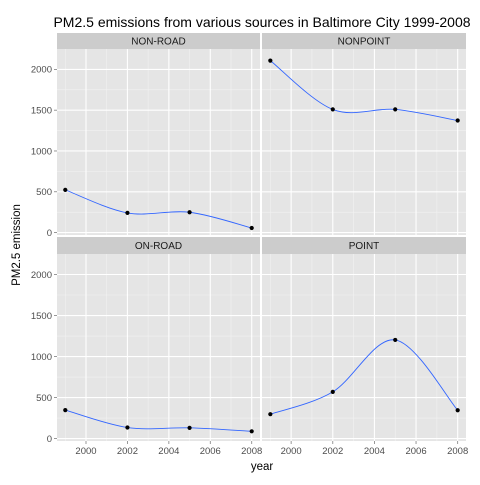 The image size is (480, 485). I want to click on facet-strip-point, so click(364, 245).